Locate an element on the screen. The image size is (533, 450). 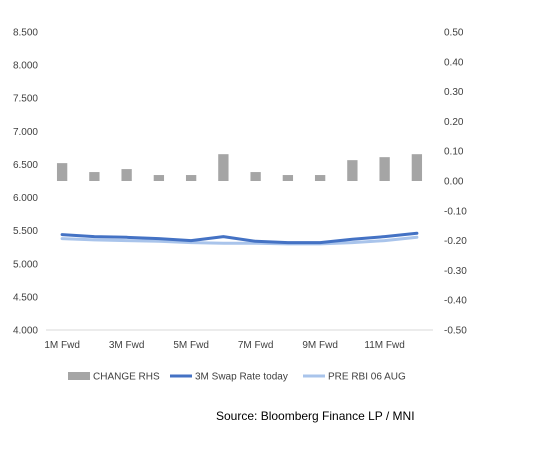
right-tick-label: 0.00 is located at coordinates (454, 182).